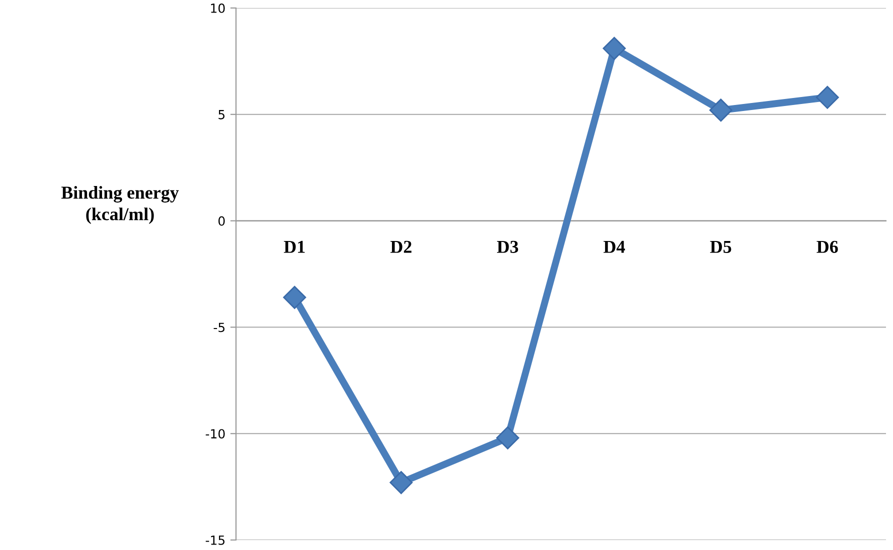 The image size is (893, 550). I want to click on y-tick-label: 0, so click(221, 221).